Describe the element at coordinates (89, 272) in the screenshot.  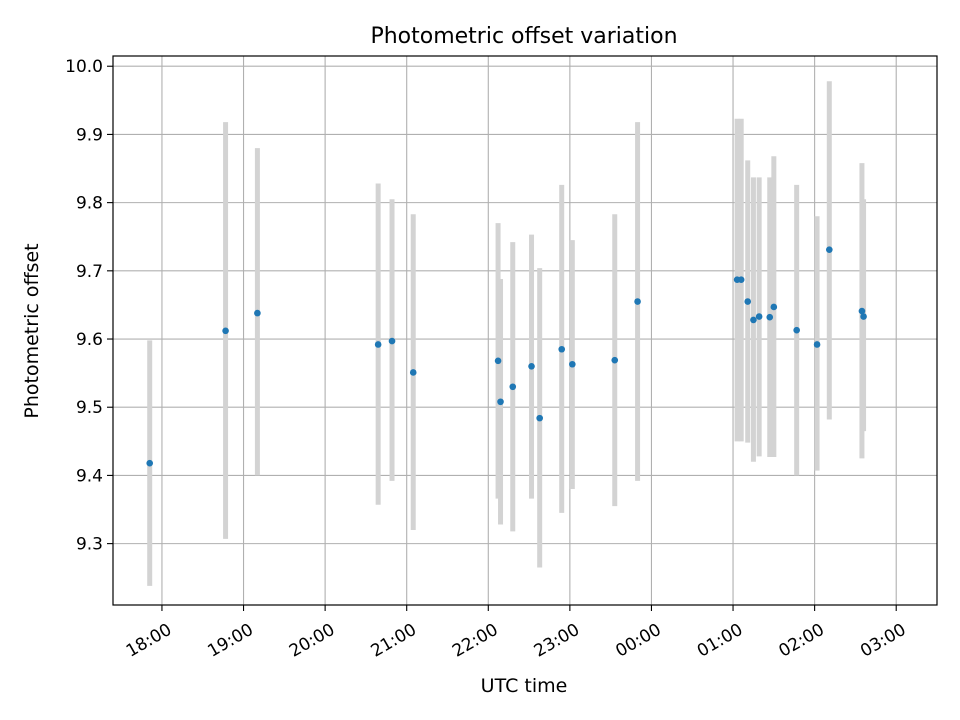
I see `y-tick-label: 9.7` at that location.